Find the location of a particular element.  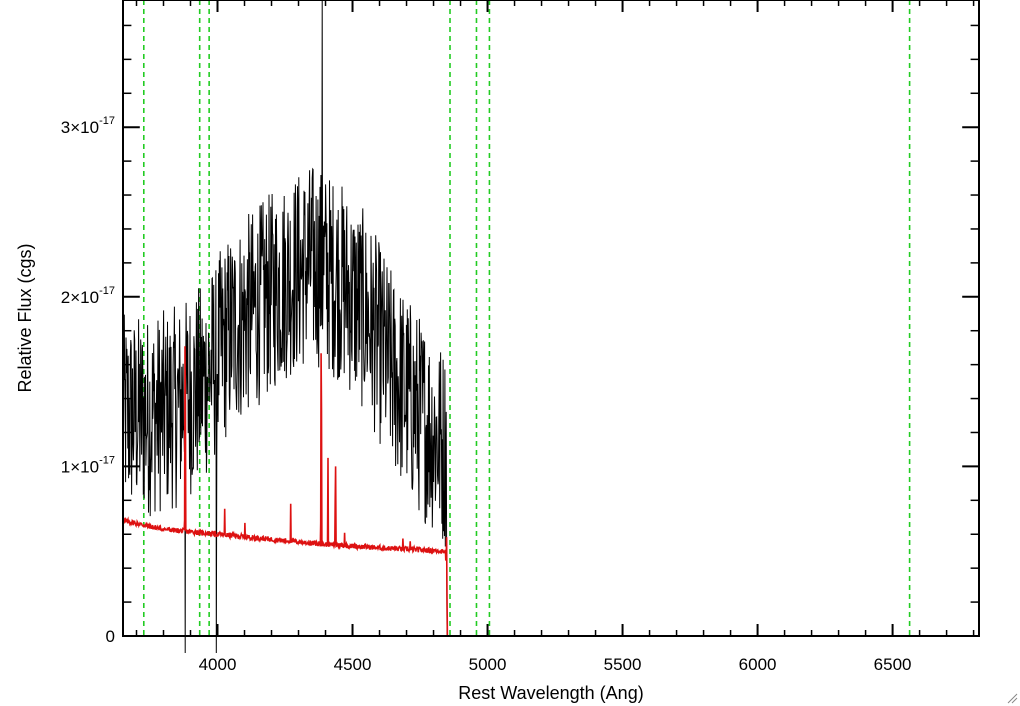

x-axis-label: Rest Wavelength (Ang) is located at coordinates (550, 693).